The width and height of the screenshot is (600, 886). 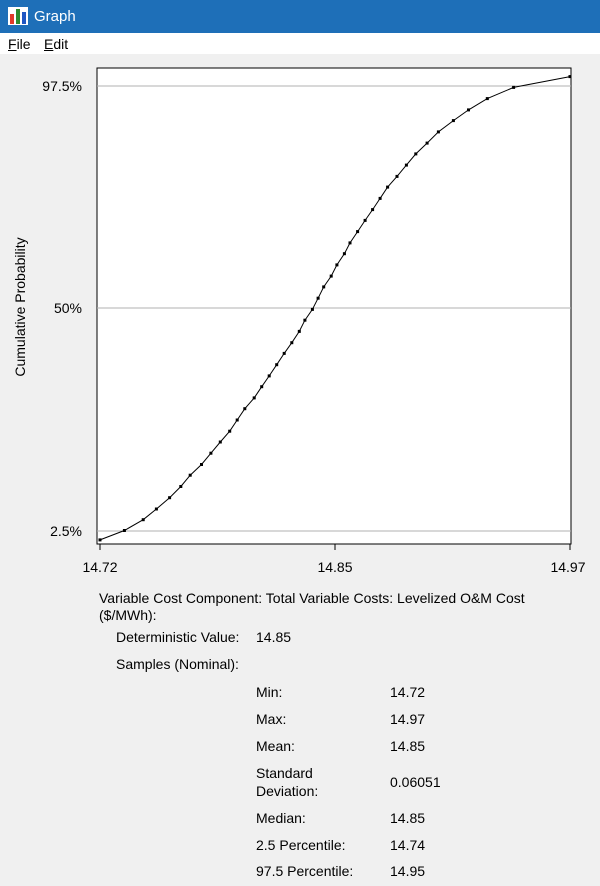 I want to click on menu-edit: Edit, so click(x=56, y=44).